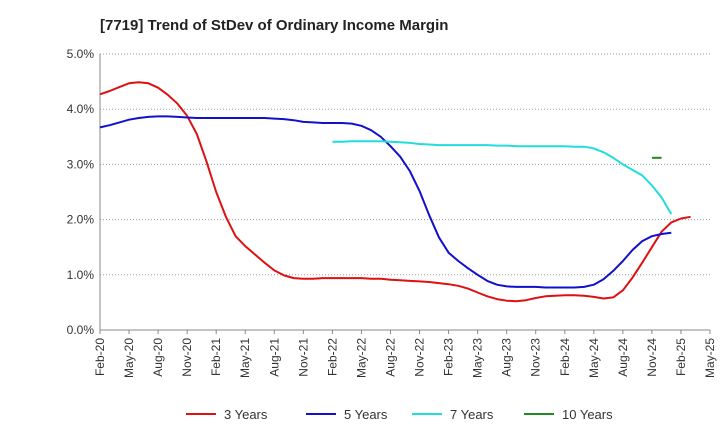  I want to click on x-tick-label: May-22, so click(361, 358).